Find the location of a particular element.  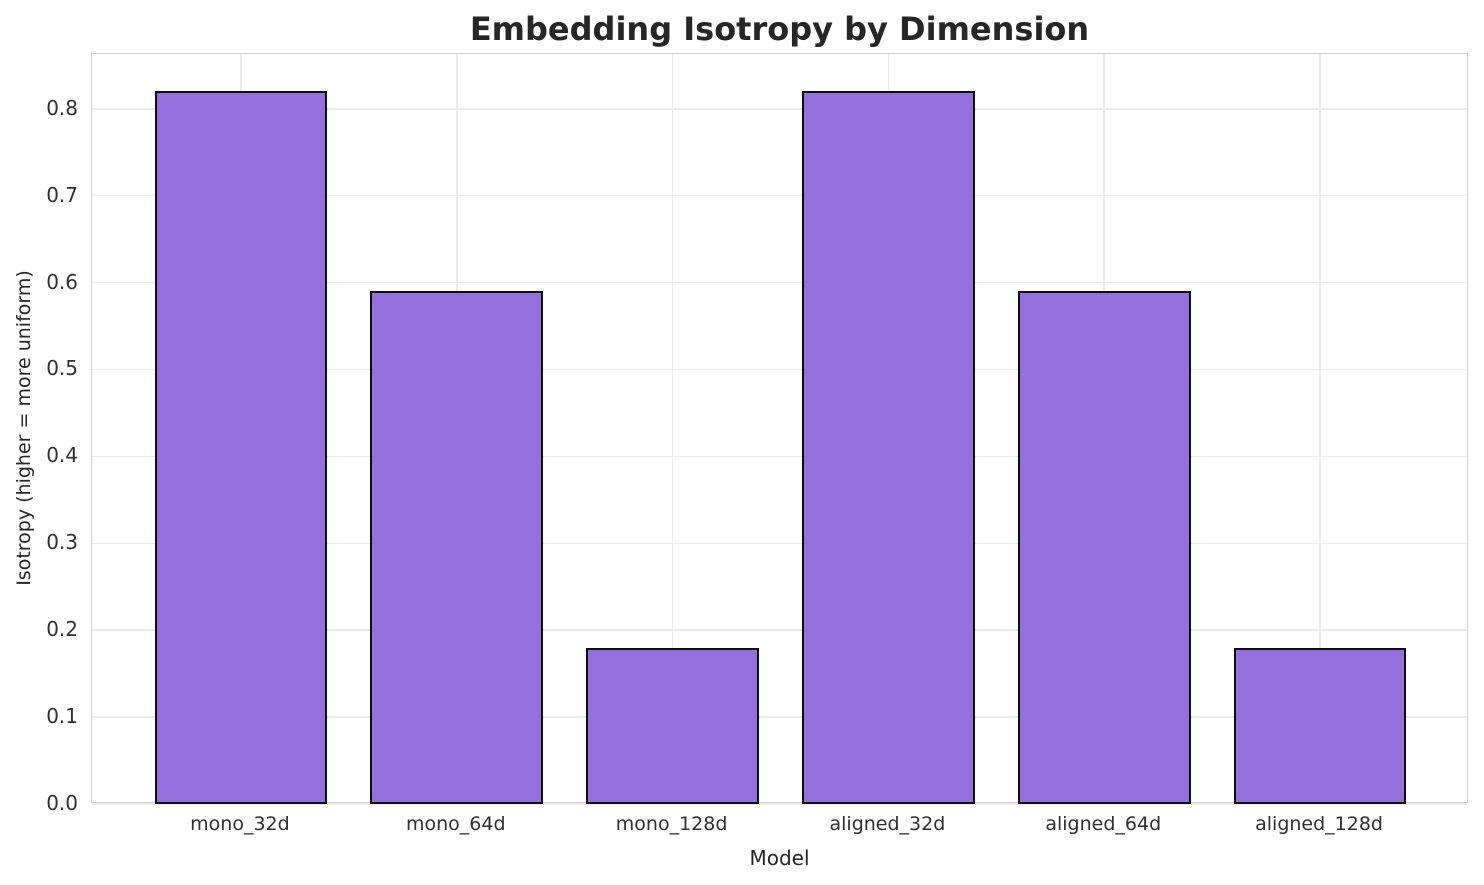

y-tick-0.8: 0.8 is located at coordinates (62, 107).